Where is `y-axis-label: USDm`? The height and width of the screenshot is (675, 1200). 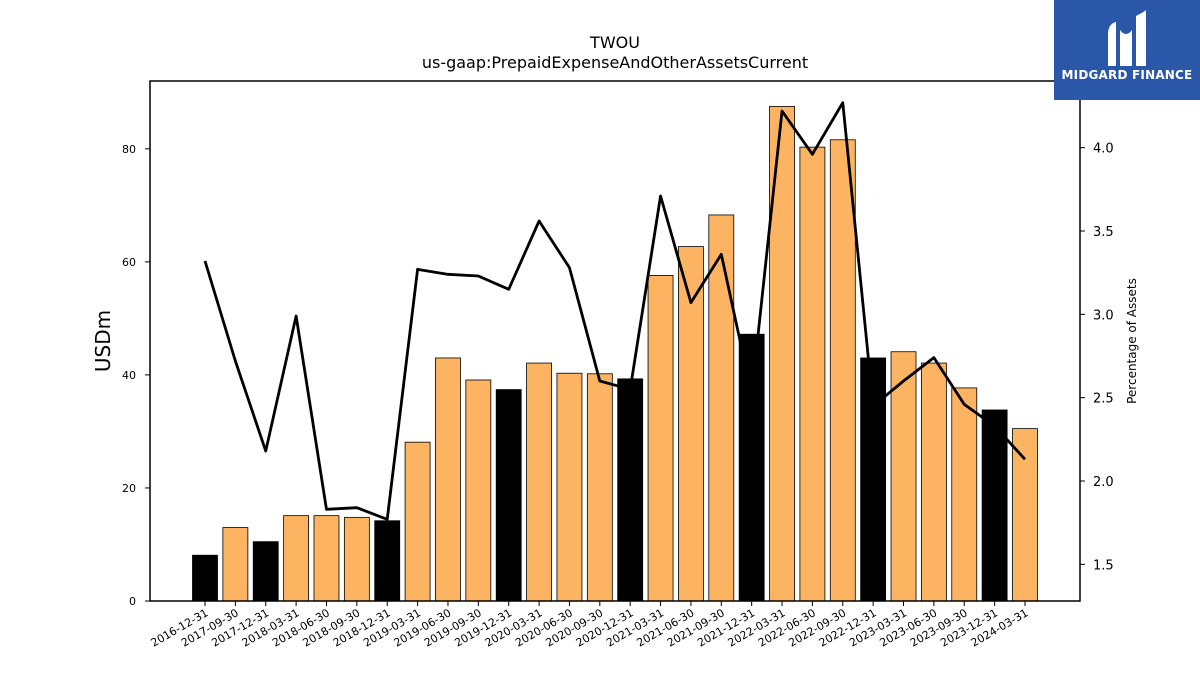 y-axis-label: USDm is located at coordinates (103, 341).